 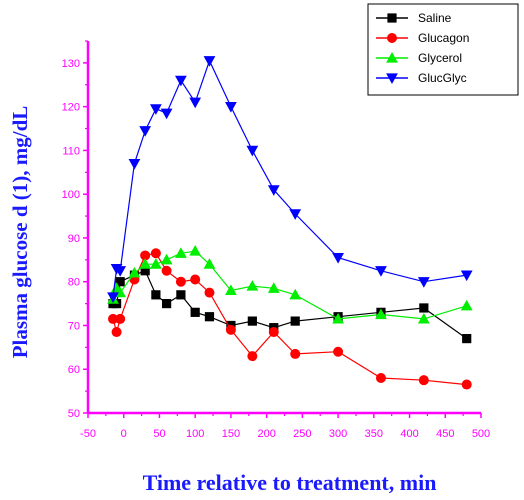 What do you see at coordinates (285, 426) in the screenshot?
I see `x-axis-ticks: -50 0 50 100 150 200 250 300 350 400 450 500` at bounding box center [285, 426].